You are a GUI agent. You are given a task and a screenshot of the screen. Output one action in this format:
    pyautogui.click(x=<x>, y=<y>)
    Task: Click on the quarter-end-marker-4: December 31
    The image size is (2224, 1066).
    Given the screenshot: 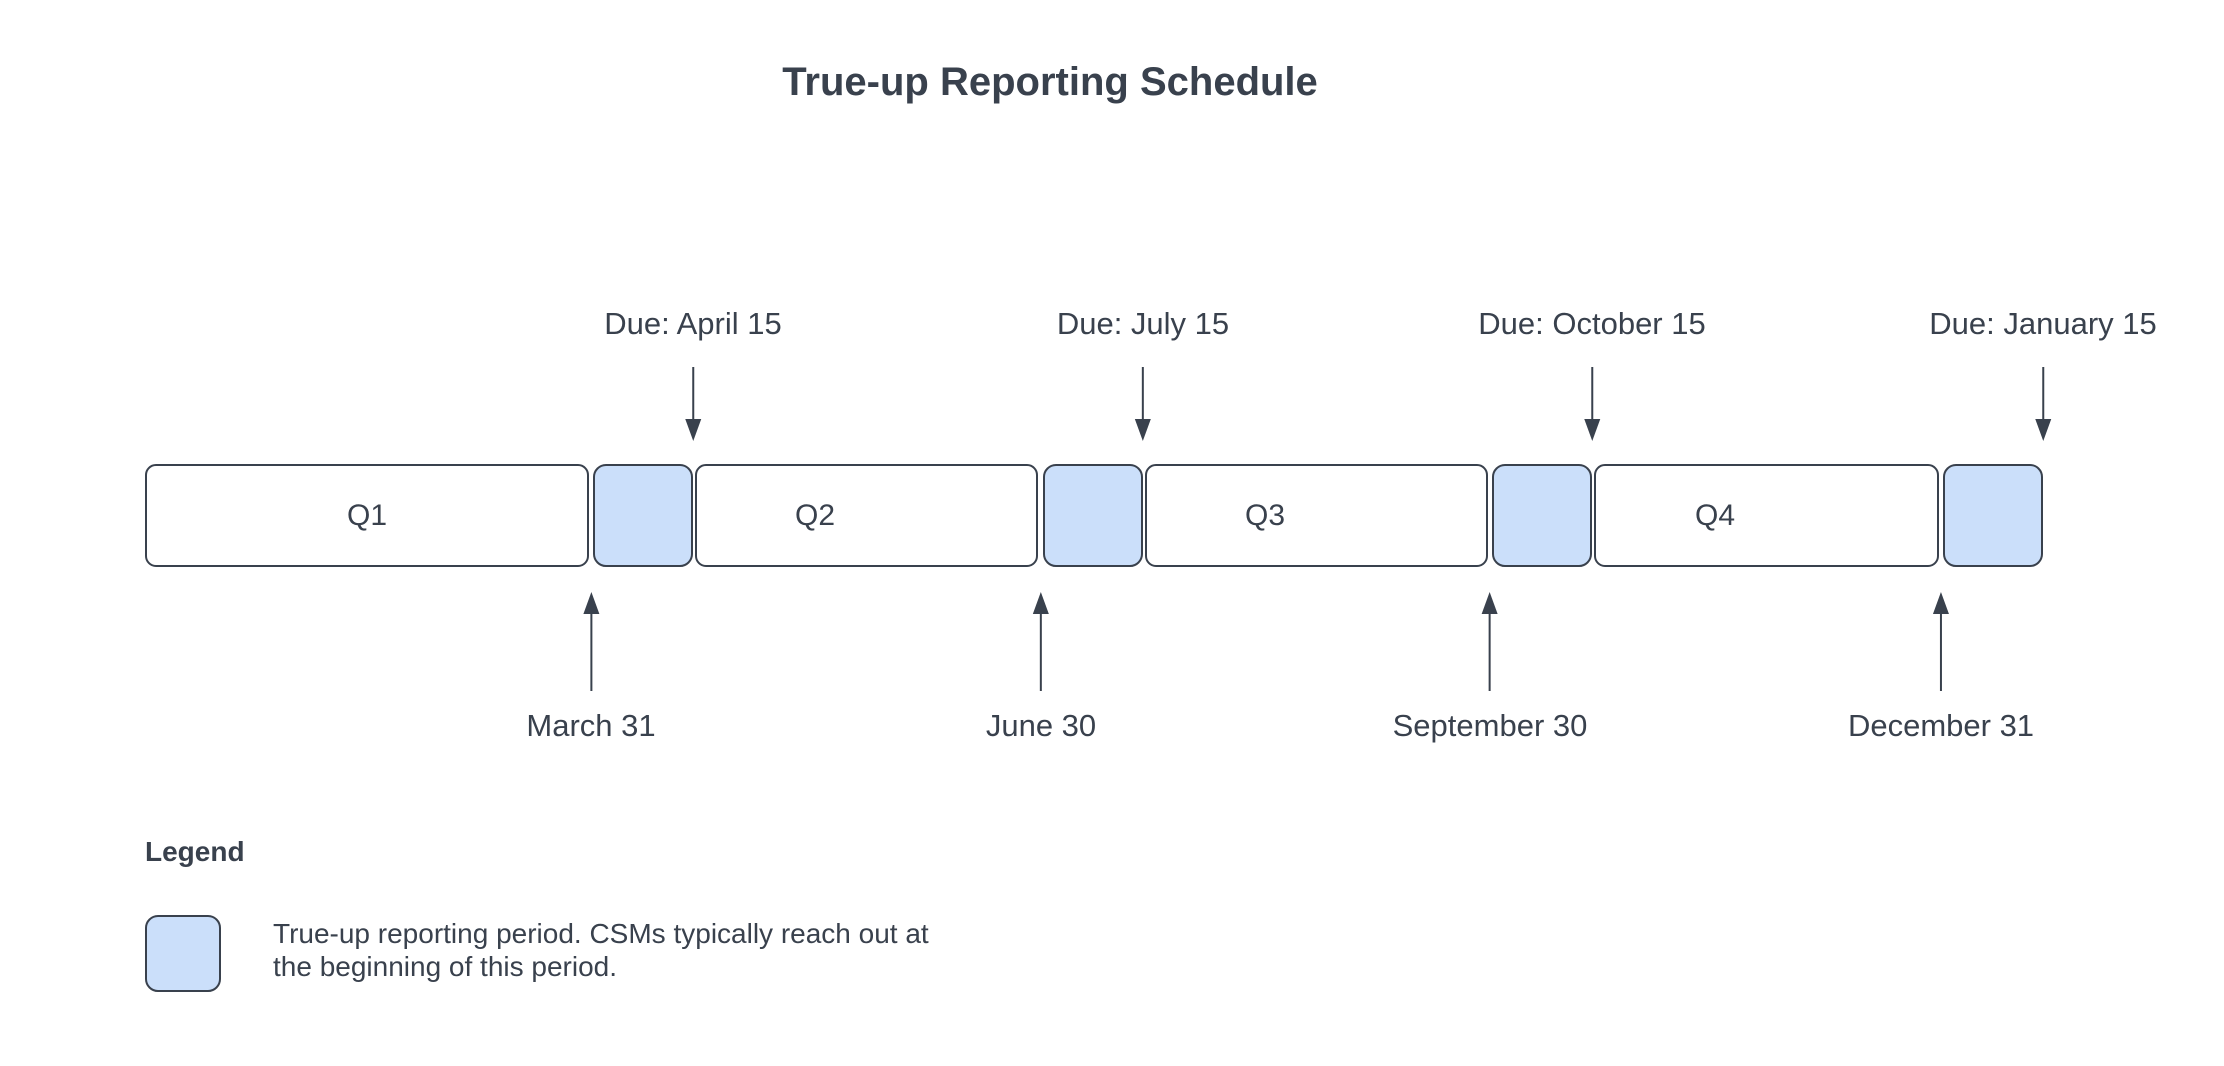 What is the action you would take?
    pyautogui.click(x=1941, y=669)
    